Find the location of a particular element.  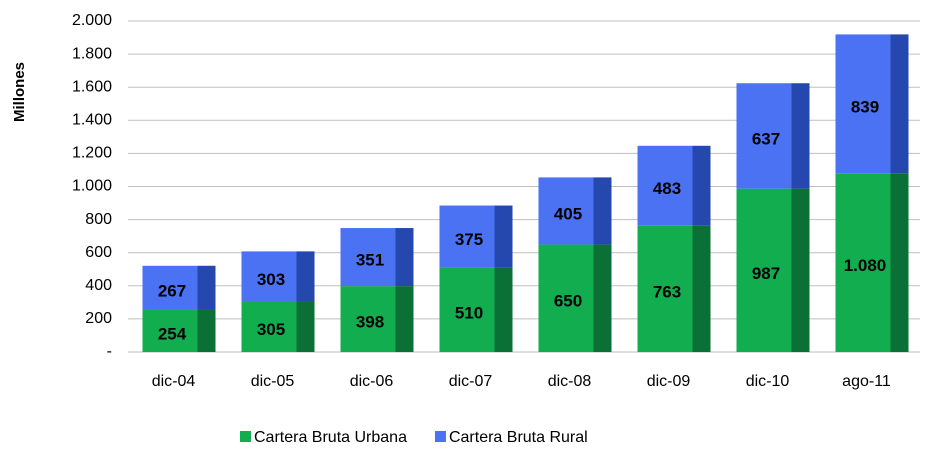

y-tick-label: 1.000 is located at coordinates (92, 186).